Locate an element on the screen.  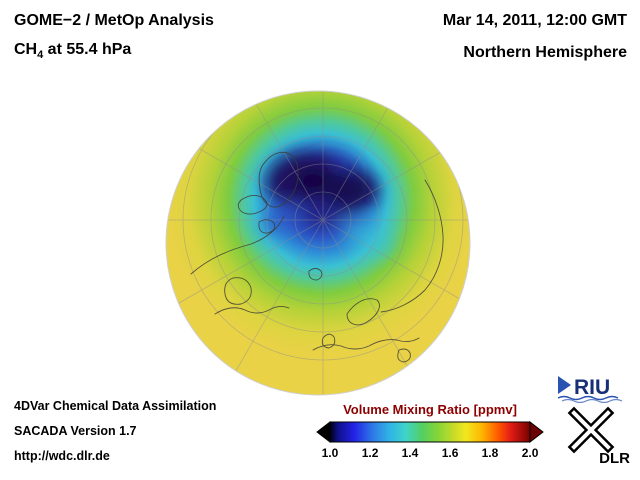
colorbar-title: Volume Mixing Ratio [ppmv] is located at coordinates (430, 409).